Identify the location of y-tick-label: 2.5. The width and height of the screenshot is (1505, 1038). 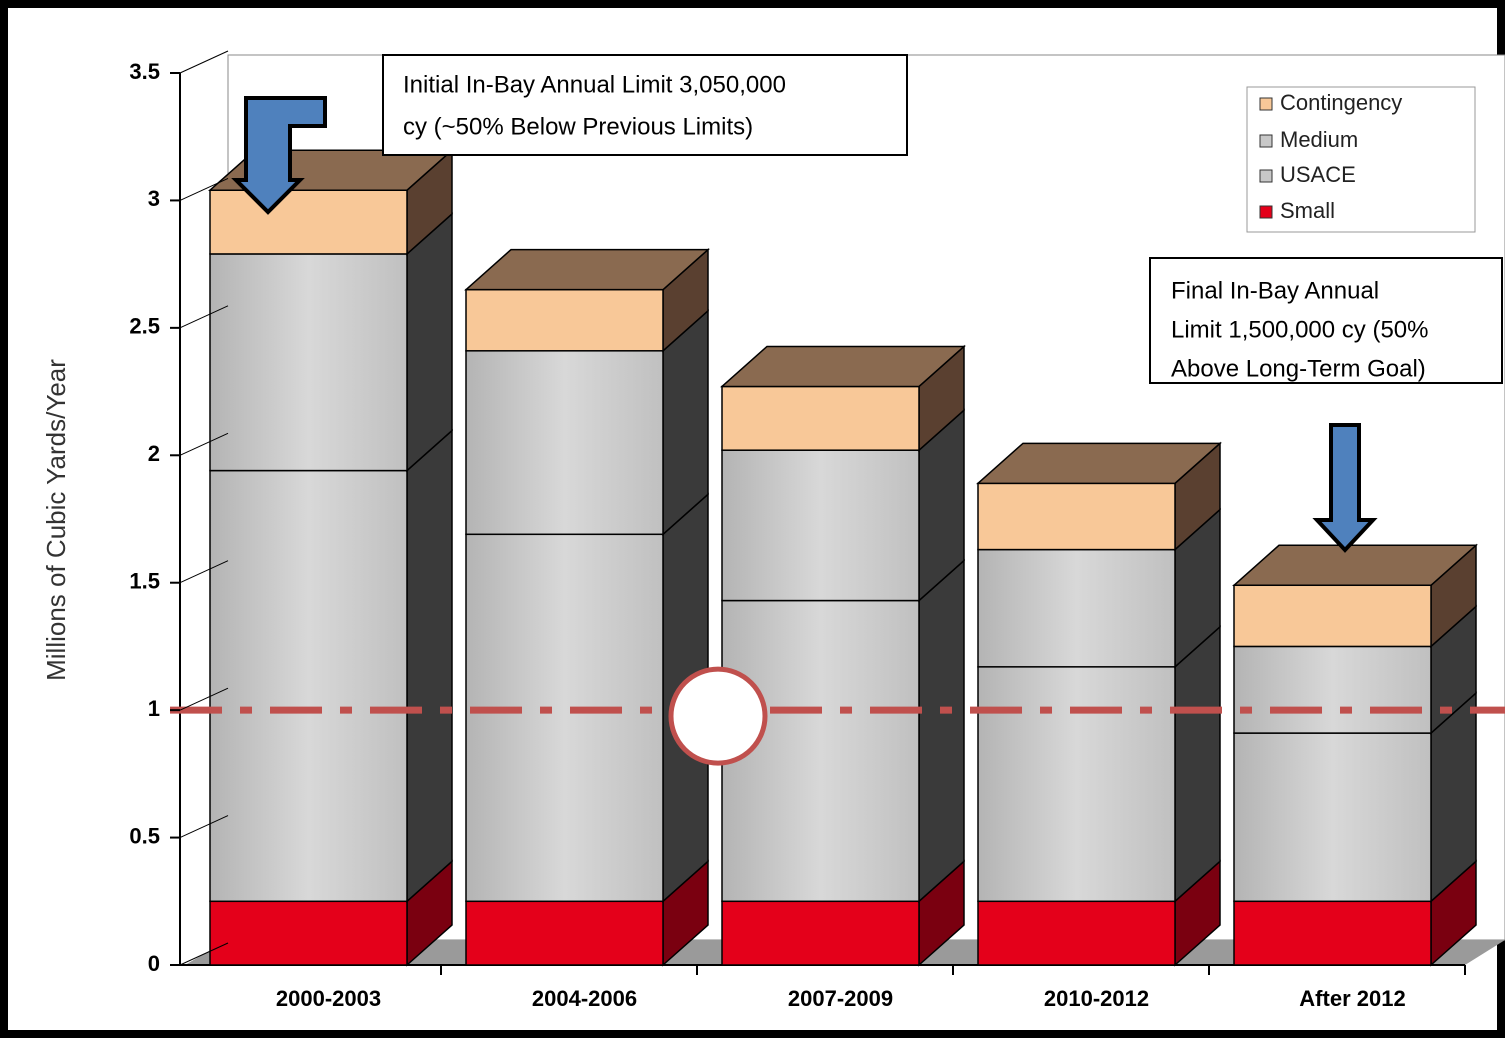
(144, 326).